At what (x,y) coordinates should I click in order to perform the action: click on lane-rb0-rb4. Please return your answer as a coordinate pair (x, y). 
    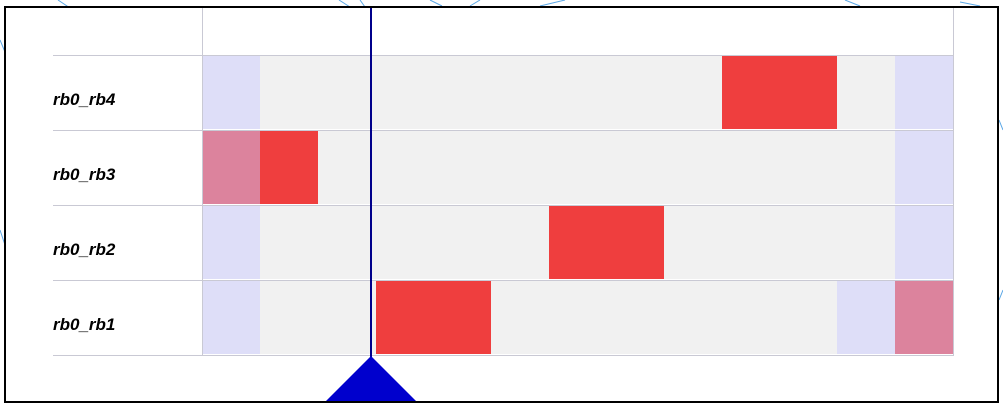
    Looking at the image, I should click on (578, 92).